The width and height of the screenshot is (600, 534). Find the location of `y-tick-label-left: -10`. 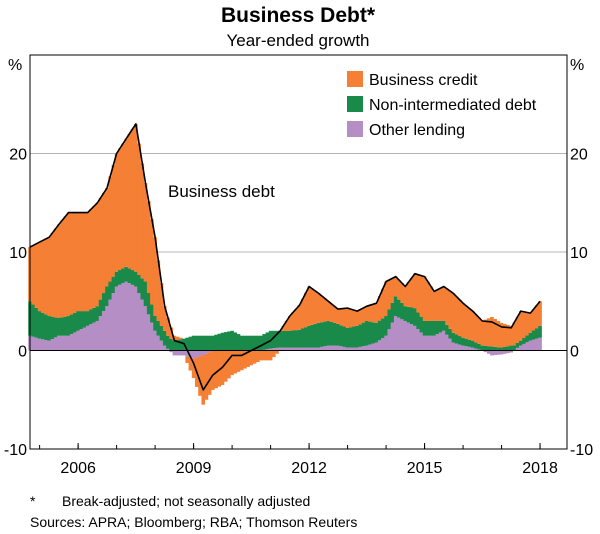

y-tick-label-left: -10 is located at coordinates (15, 450).